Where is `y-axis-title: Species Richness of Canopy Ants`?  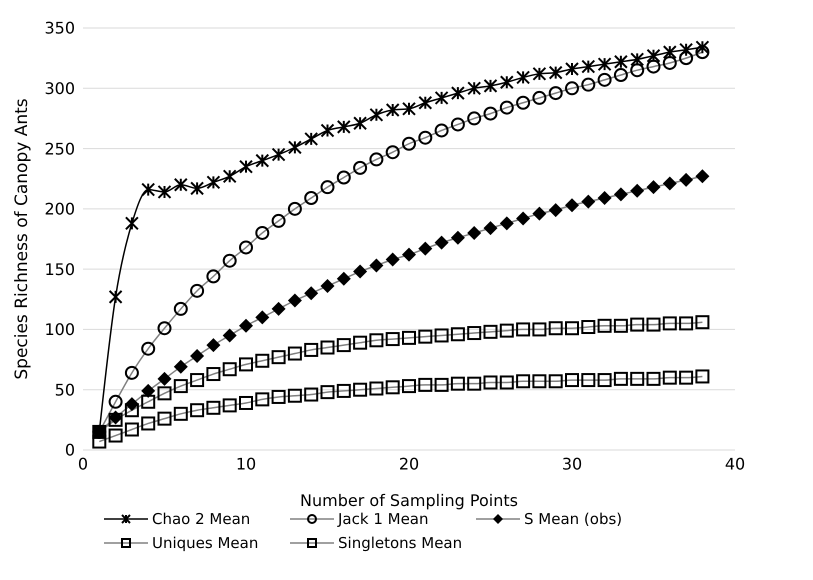 y-axis-title: Species Richness of Canopy Ants is located at coordinates (22, 239).